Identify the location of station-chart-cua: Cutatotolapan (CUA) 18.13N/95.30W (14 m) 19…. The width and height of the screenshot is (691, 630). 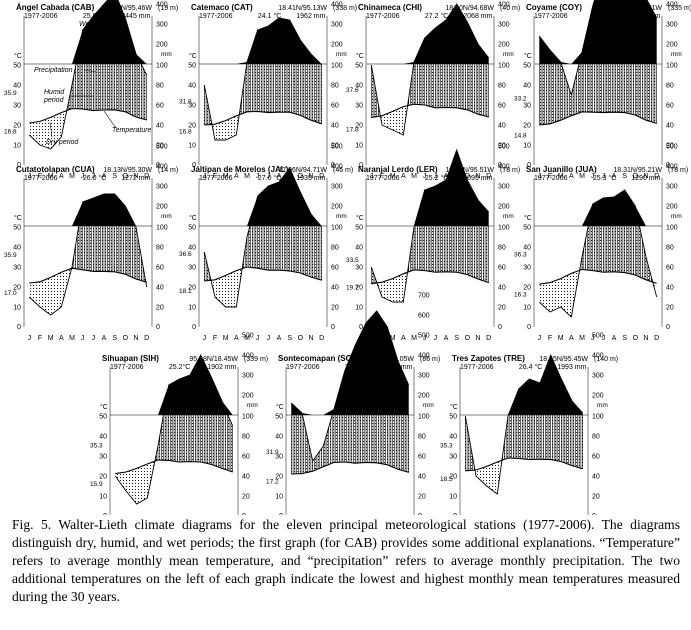
(91, 243).